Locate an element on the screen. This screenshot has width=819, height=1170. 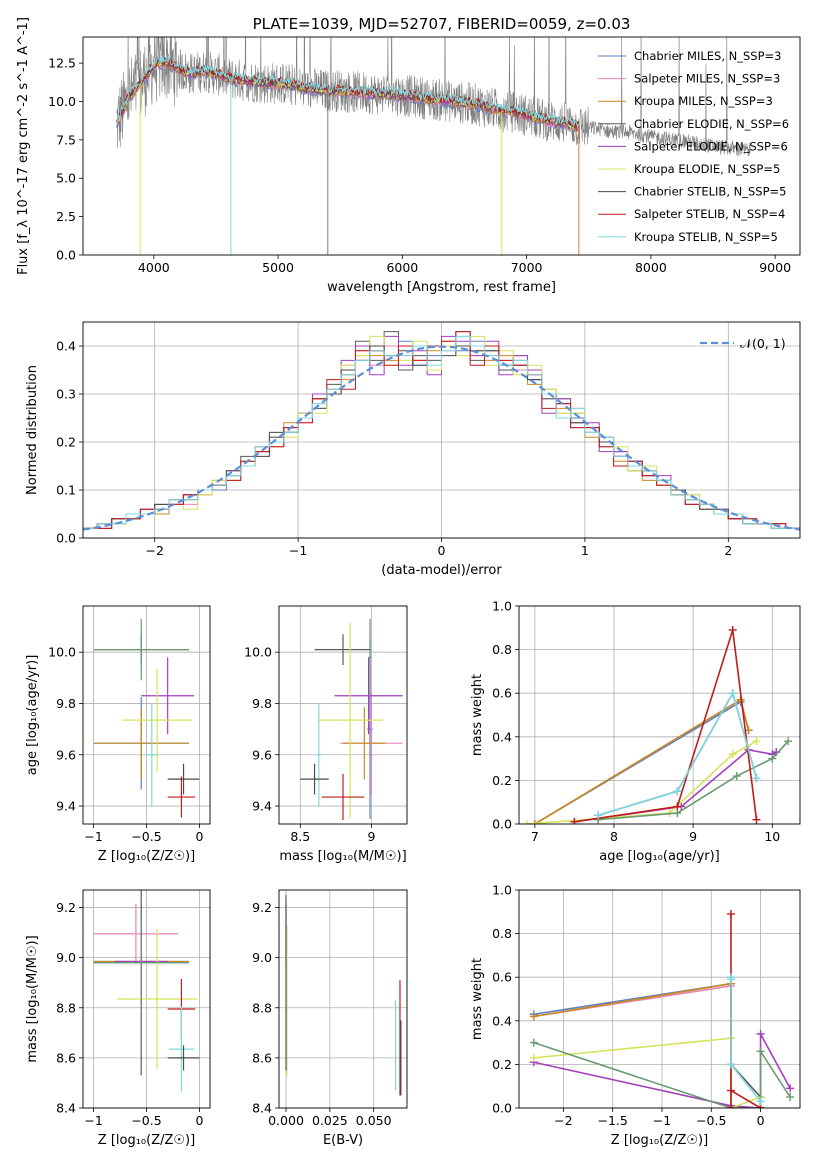
x-tick-label: 9 is located at coordinates (693, 836).